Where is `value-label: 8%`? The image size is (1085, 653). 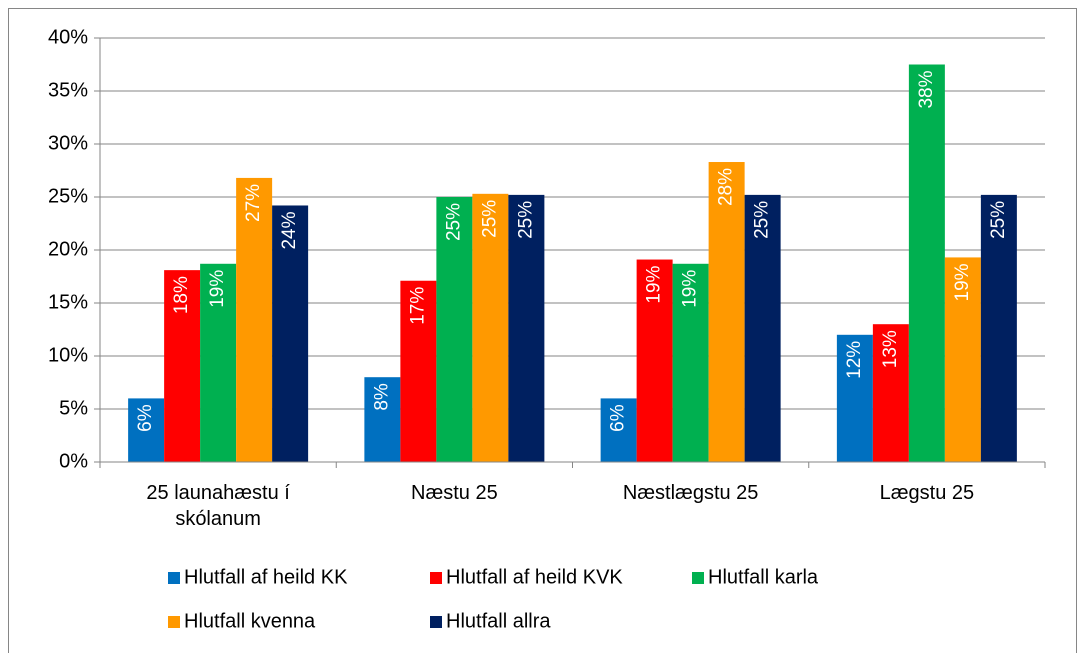 value-label: 8% is located at coordinates (381, 397).